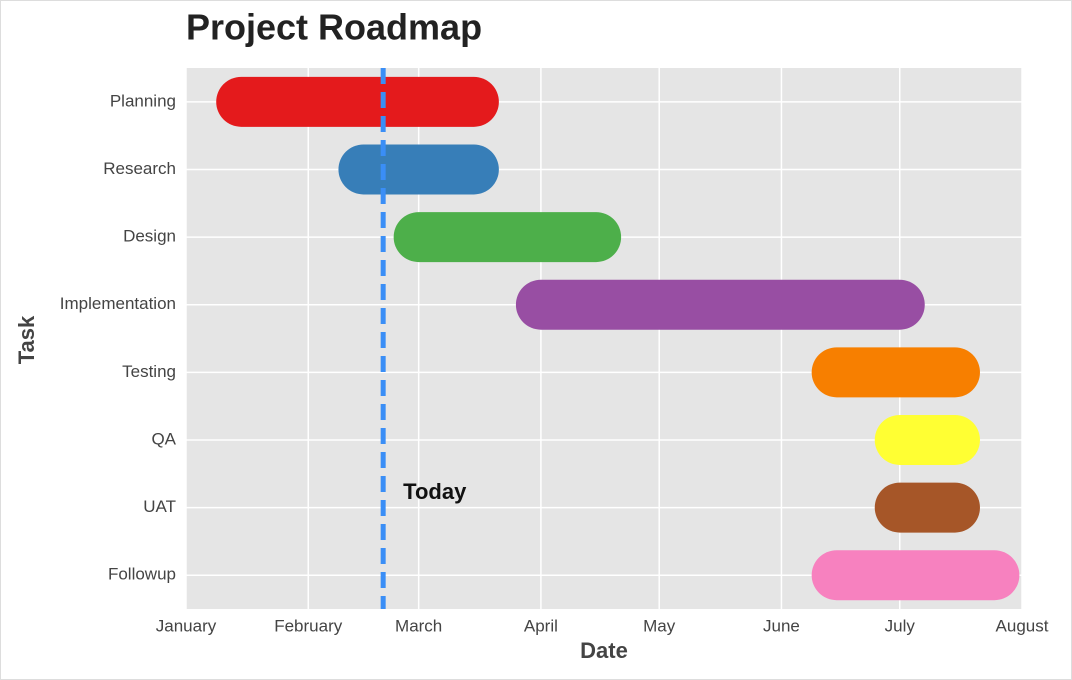 The width and height of the screenshot is (1072, 680). I want to click on y-tick-label: Planning, so click(143, 100).